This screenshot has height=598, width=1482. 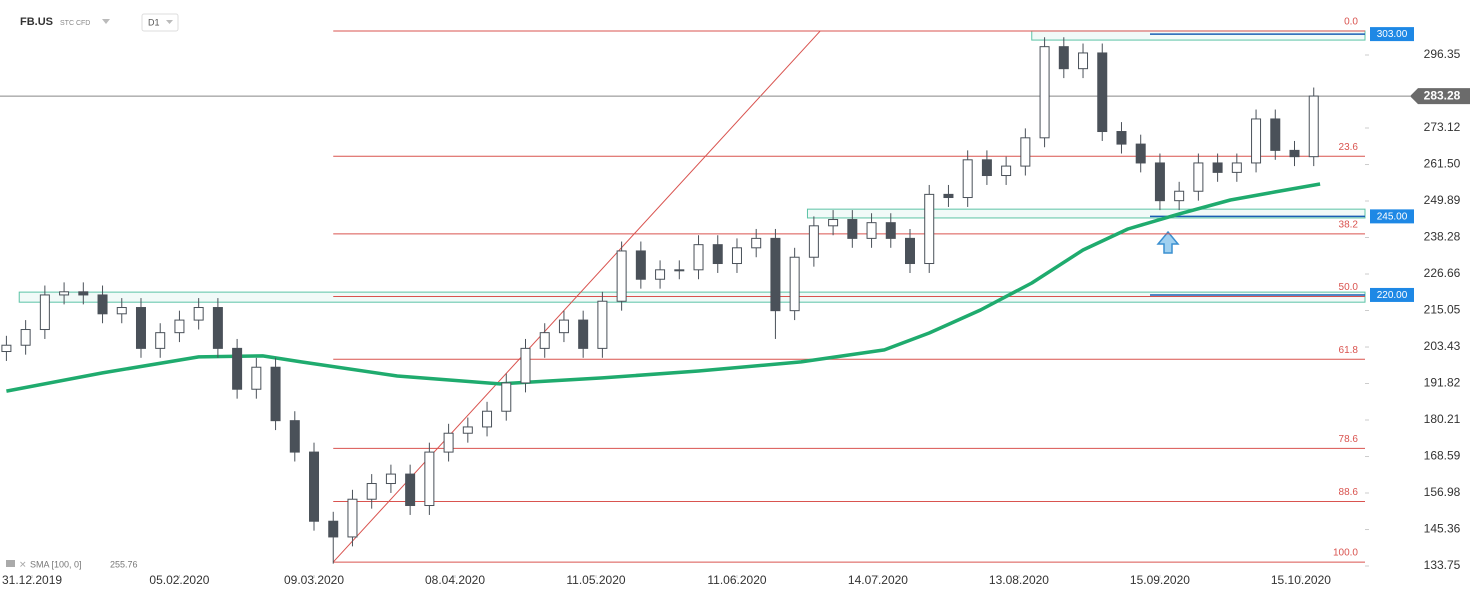 I want to click on interval: D1, so click(x=154, y=22).